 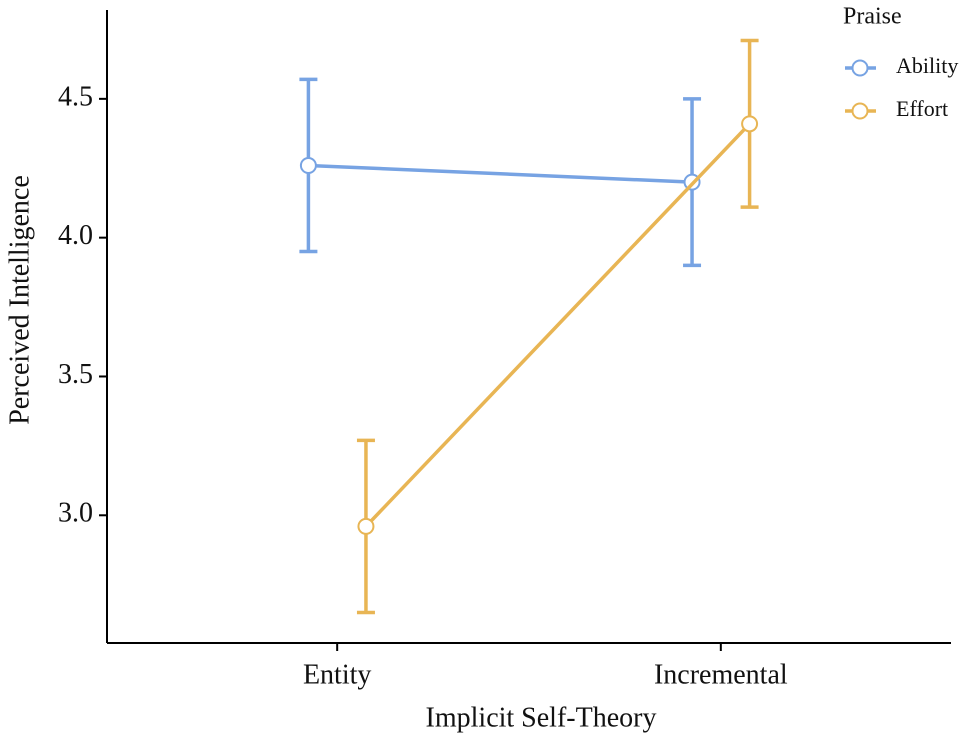 What do you see at coordinates (19, 300) in the screenshot?
I see `y-axis-label: Perceived Intelligence` at bounding box center [19, 300].